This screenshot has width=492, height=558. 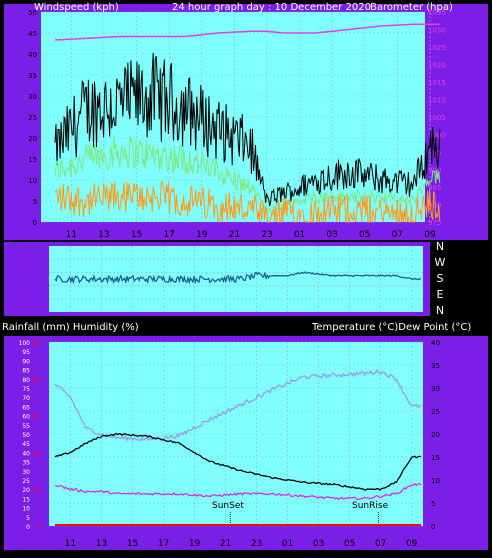 What do you see at coordinates (247, 32) in the screenshot?
I see `barometer-series` at bounding box center [247, 32].